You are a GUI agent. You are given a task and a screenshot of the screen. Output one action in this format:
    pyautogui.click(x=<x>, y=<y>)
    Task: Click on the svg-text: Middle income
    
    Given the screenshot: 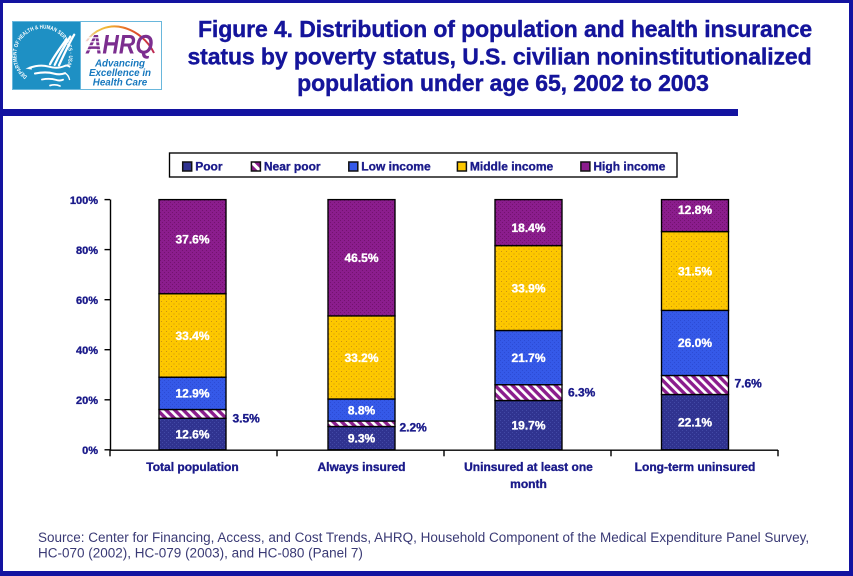 What is the action you would take?
    pyautogui.click(x=512, y=167)
    